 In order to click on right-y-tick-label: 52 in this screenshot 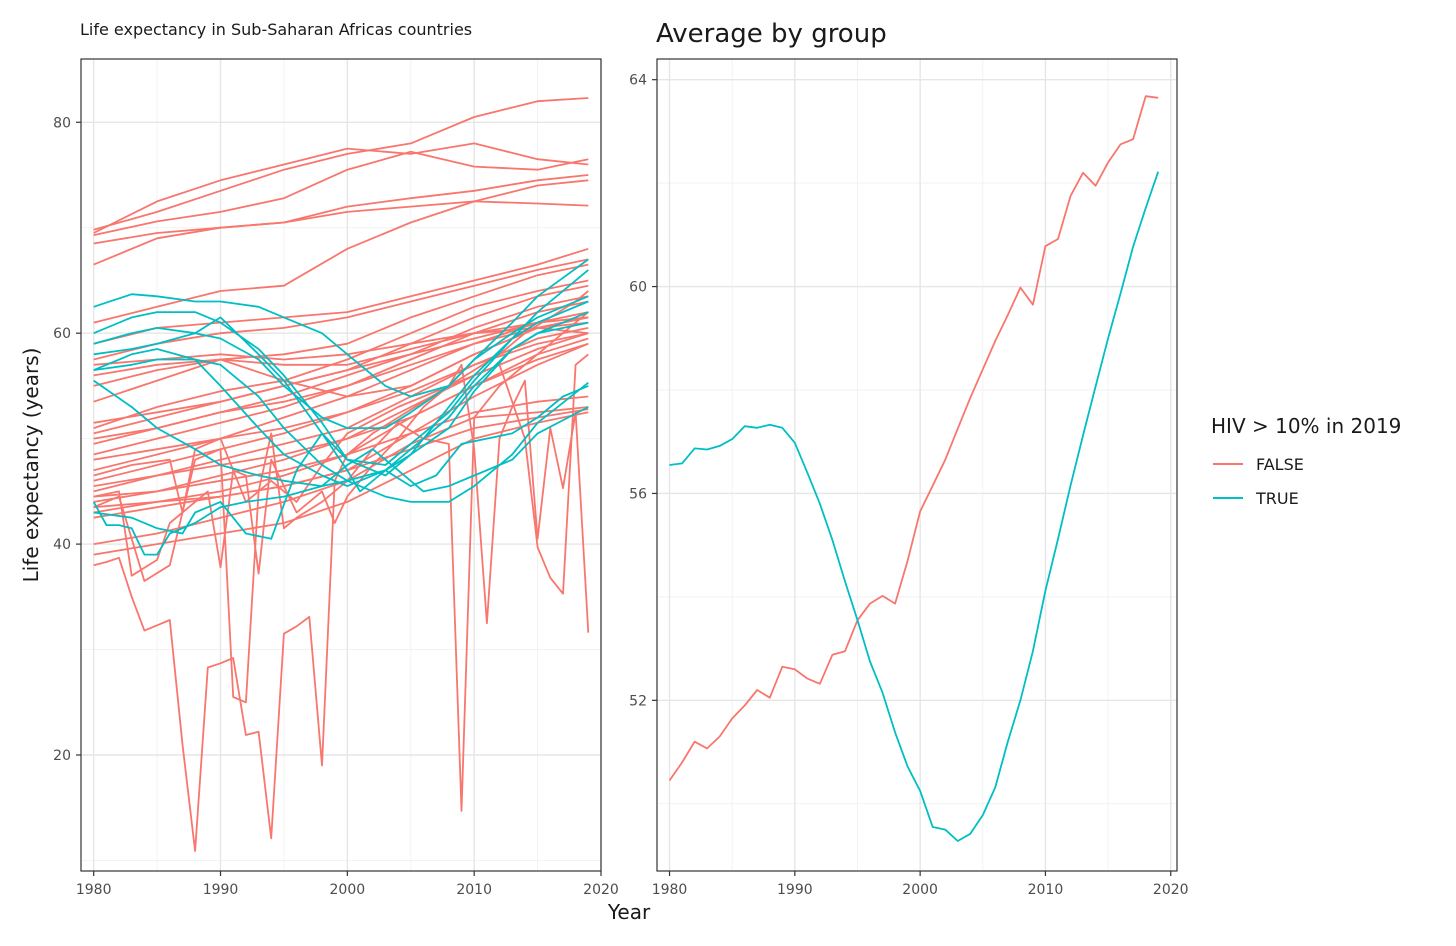, I will do `click(638, 701)`.